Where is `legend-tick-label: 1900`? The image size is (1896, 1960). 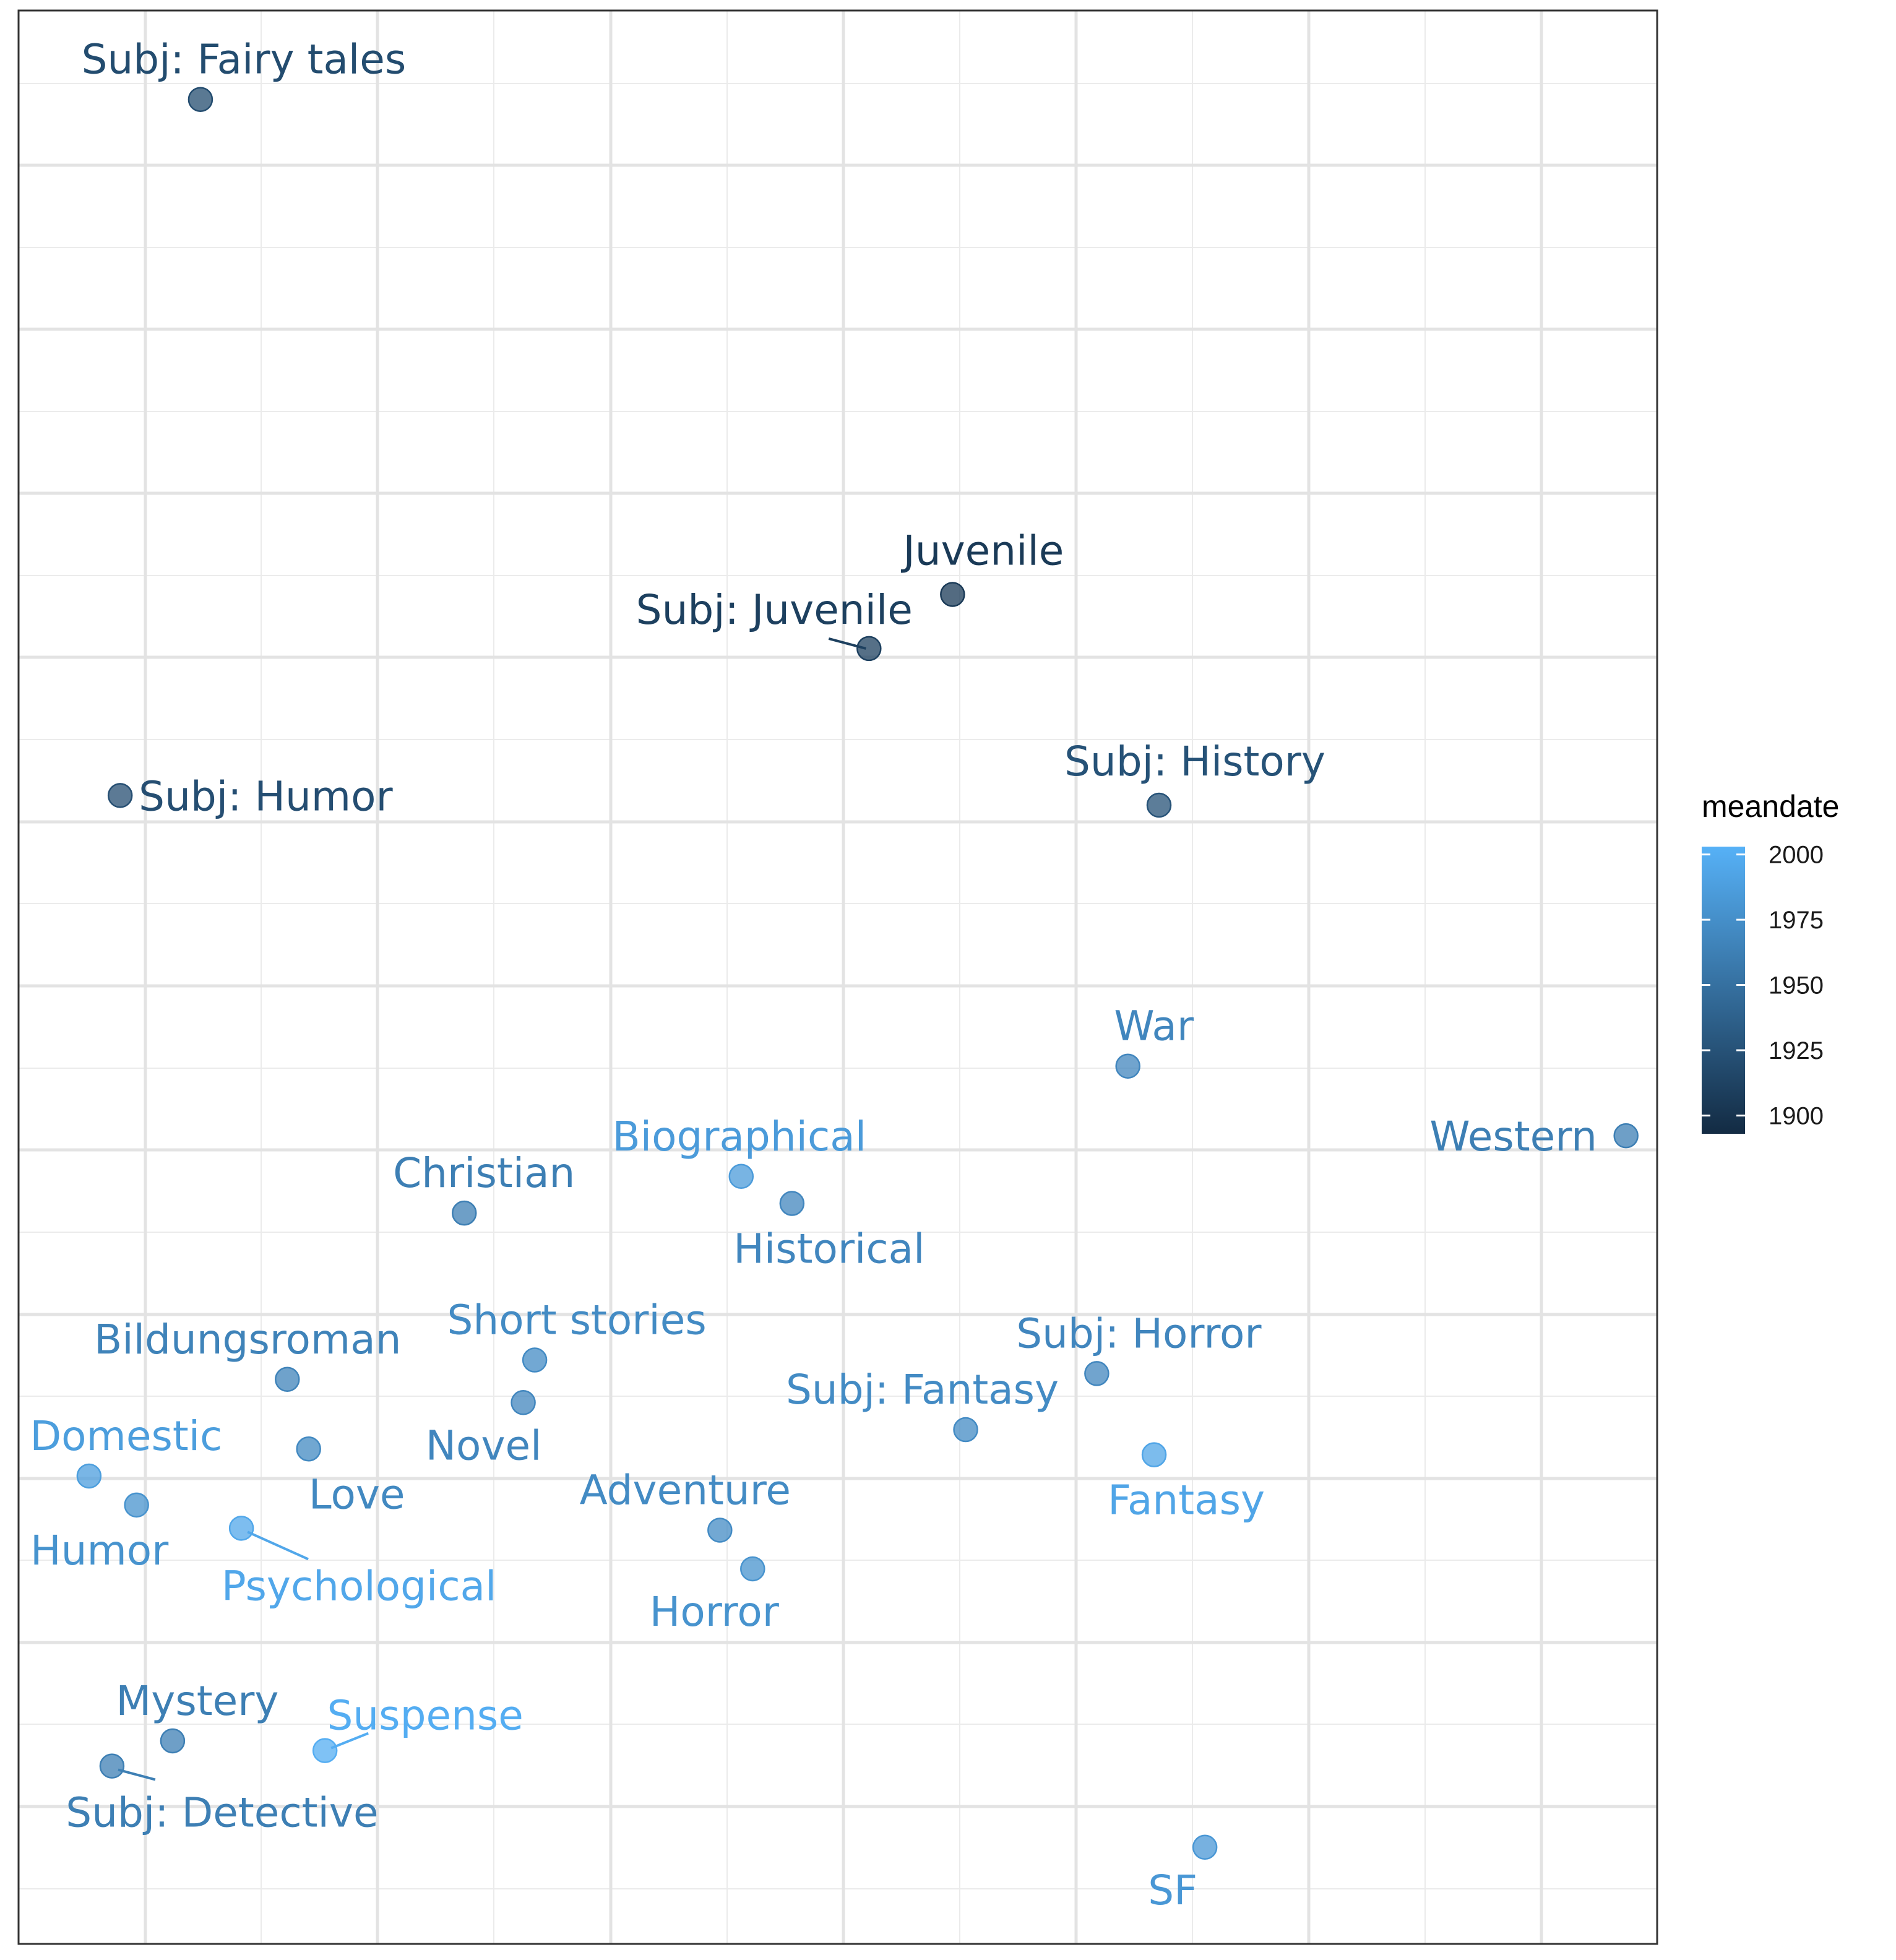
legend-tick-label: 1900 is located at coordinates (1796, 1115).